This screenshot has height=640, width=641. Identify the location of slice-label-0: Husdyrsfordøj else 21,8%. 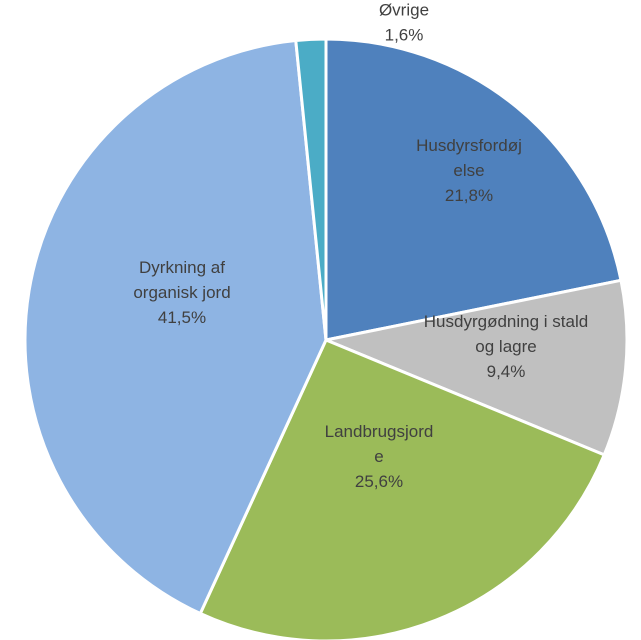
(469, 170).